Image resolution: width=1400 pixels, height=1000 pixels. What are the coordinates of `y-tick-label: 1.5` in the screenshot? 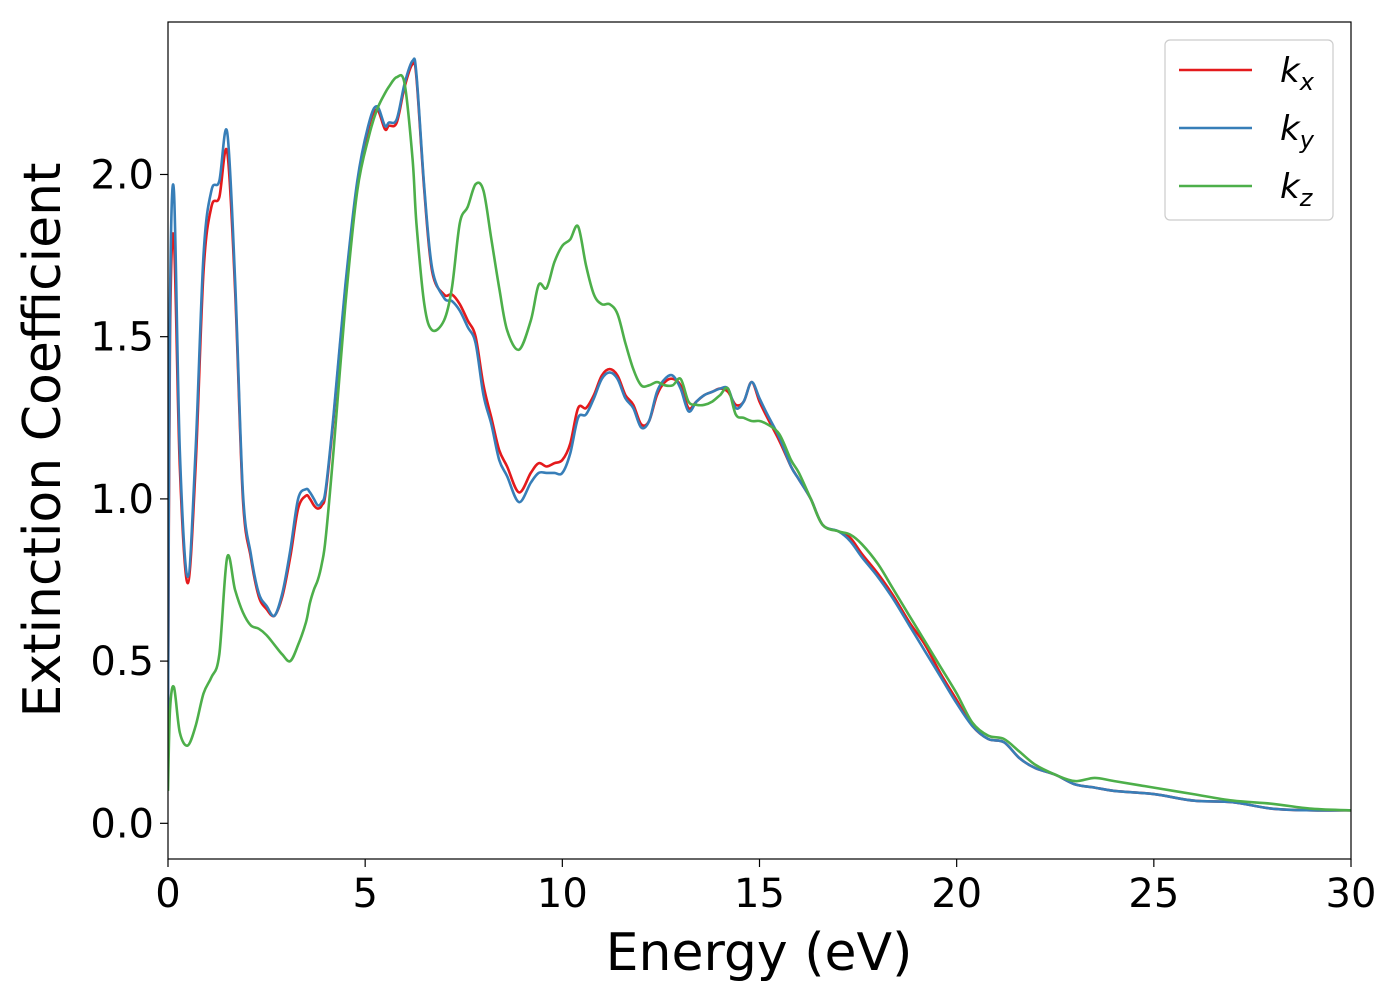 It's located at (122, 338).